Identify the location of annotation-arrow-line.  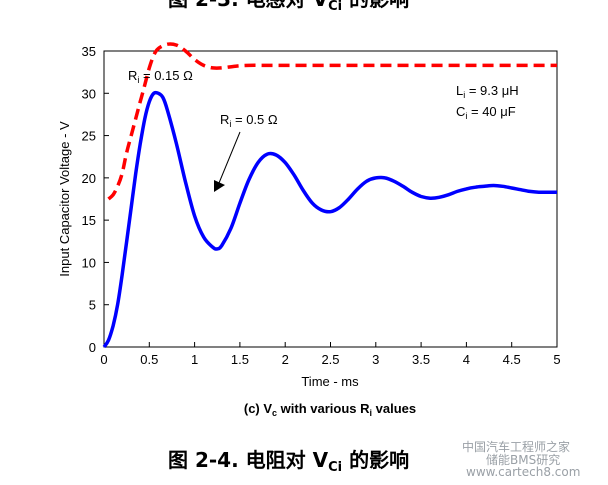
(229, 157).